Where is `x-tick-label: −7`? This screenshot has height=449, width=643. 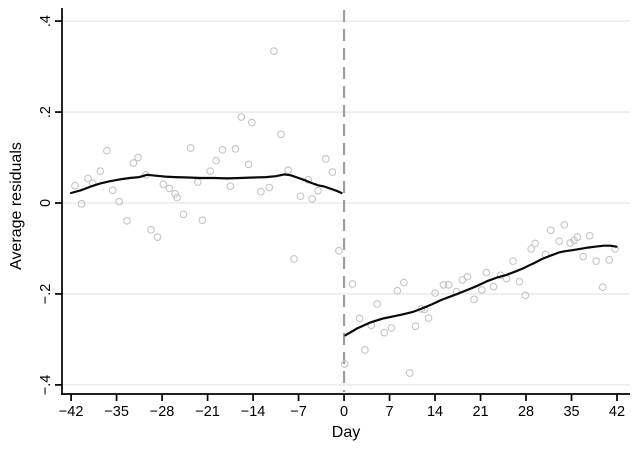 x-tick-label: −7 is located at coordinates (298, 412).